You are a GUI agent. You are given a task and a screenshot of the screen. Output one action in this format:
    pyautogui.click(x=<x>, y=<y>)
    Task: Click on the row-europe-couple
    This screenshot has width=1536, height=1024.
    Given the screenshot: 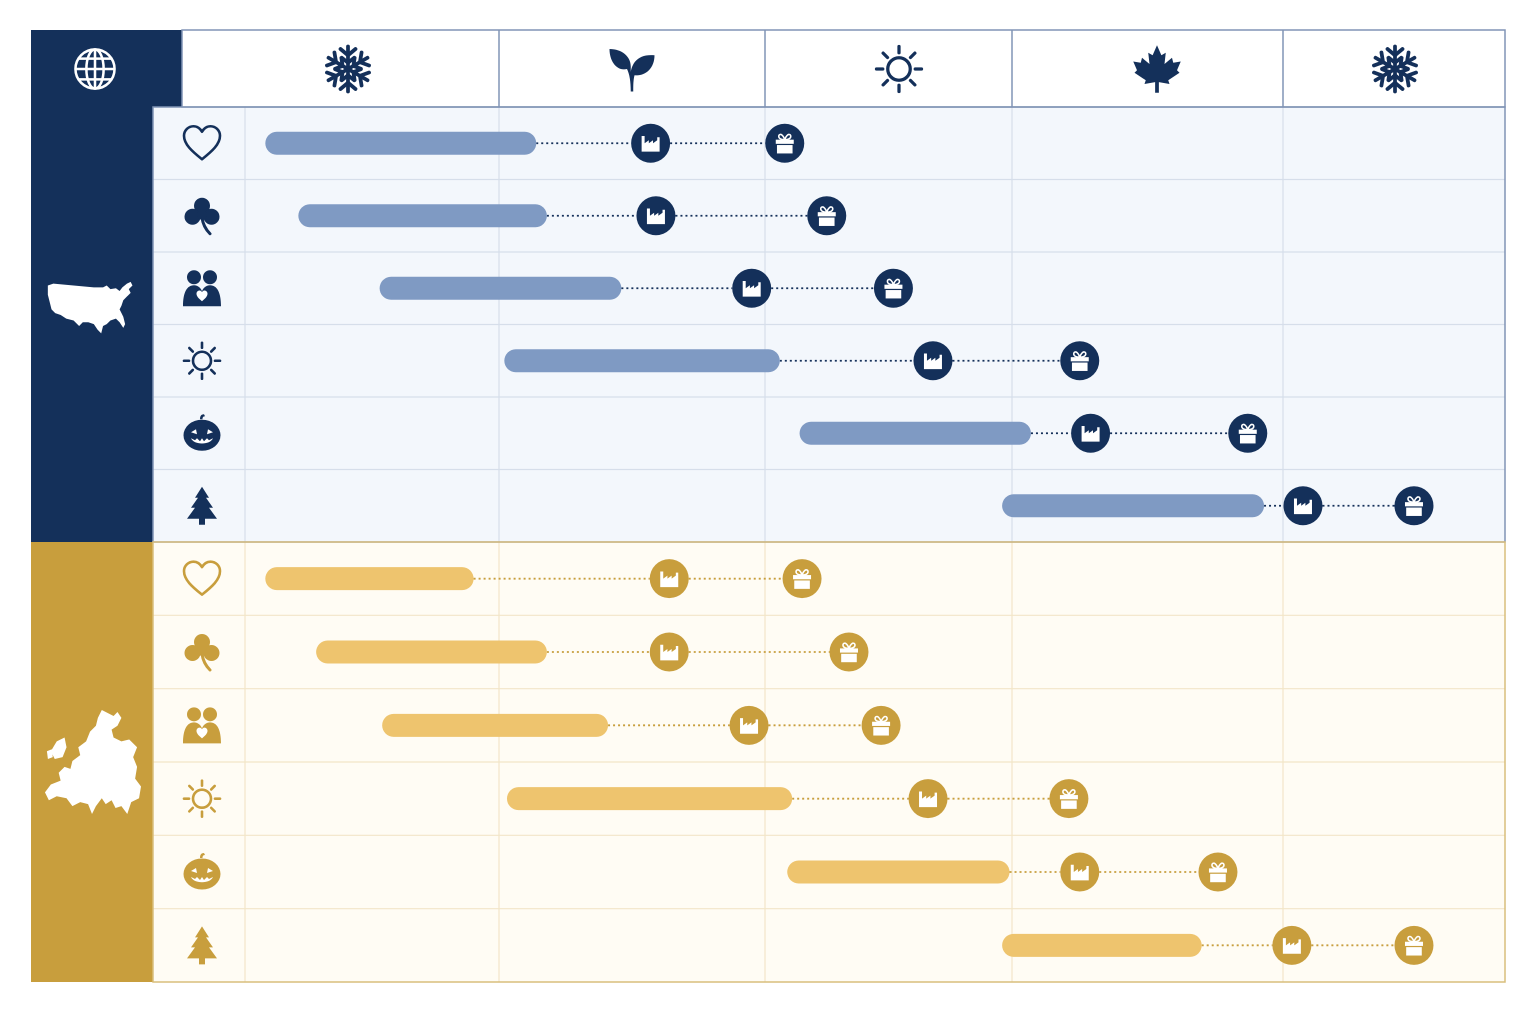 What is the action you would take?
    pyautogui.click(x=542, y=725)
    